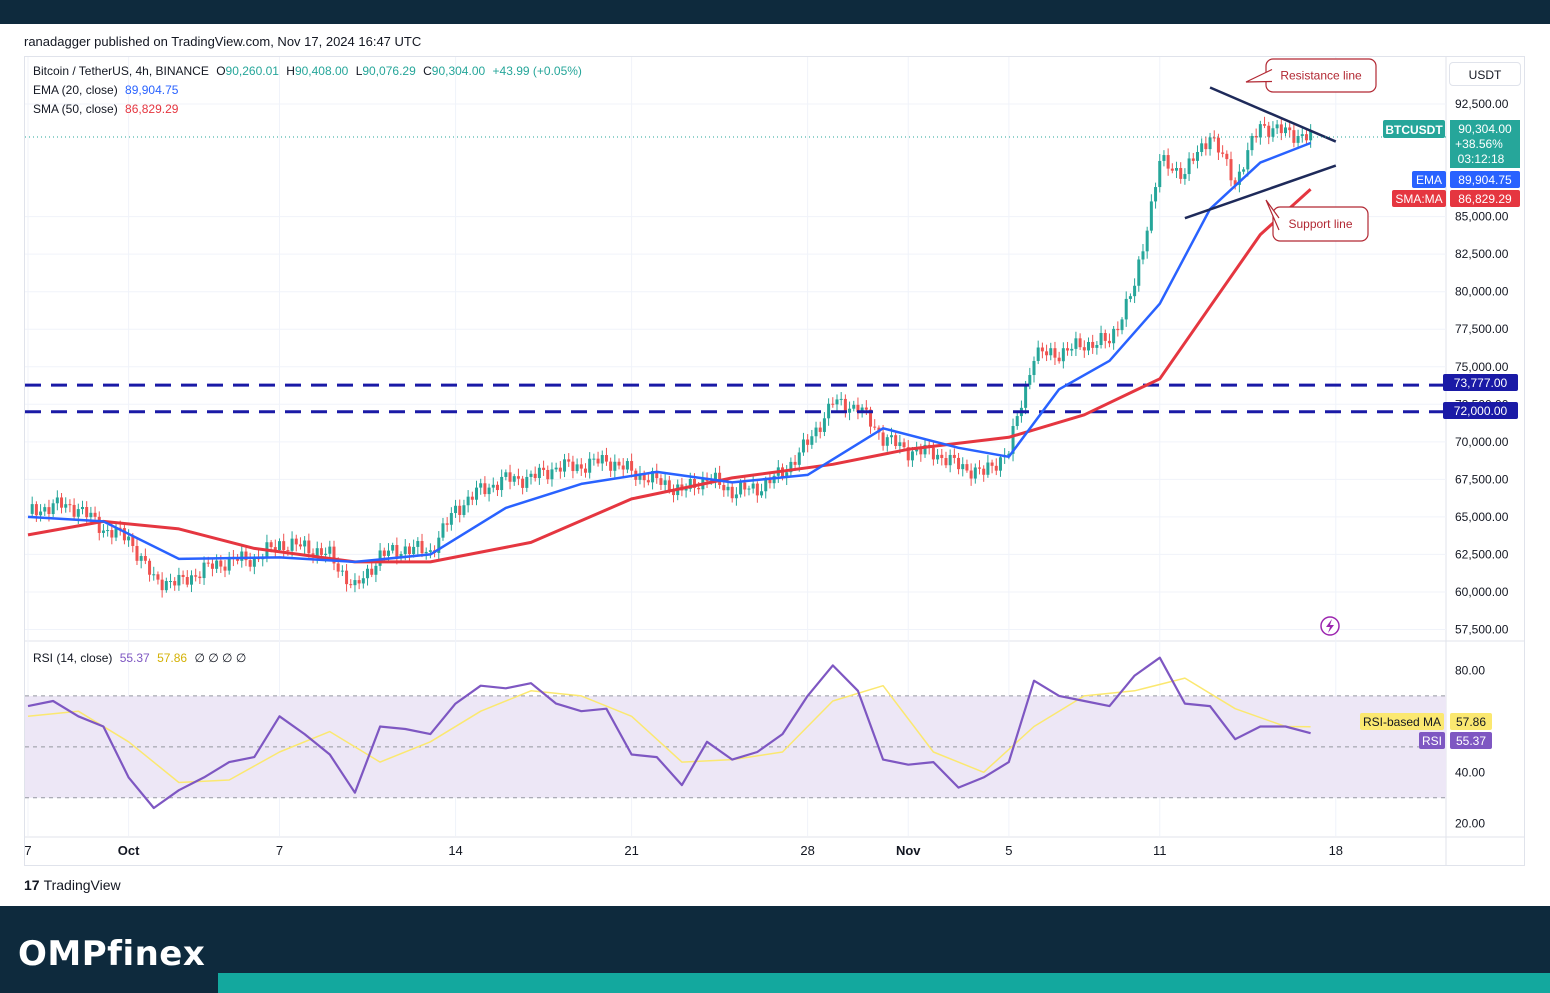  What do you see at coordinates (27, 850) in the screenshot?
I see `time-tick-label: 7` at bounding box center [27, 850].